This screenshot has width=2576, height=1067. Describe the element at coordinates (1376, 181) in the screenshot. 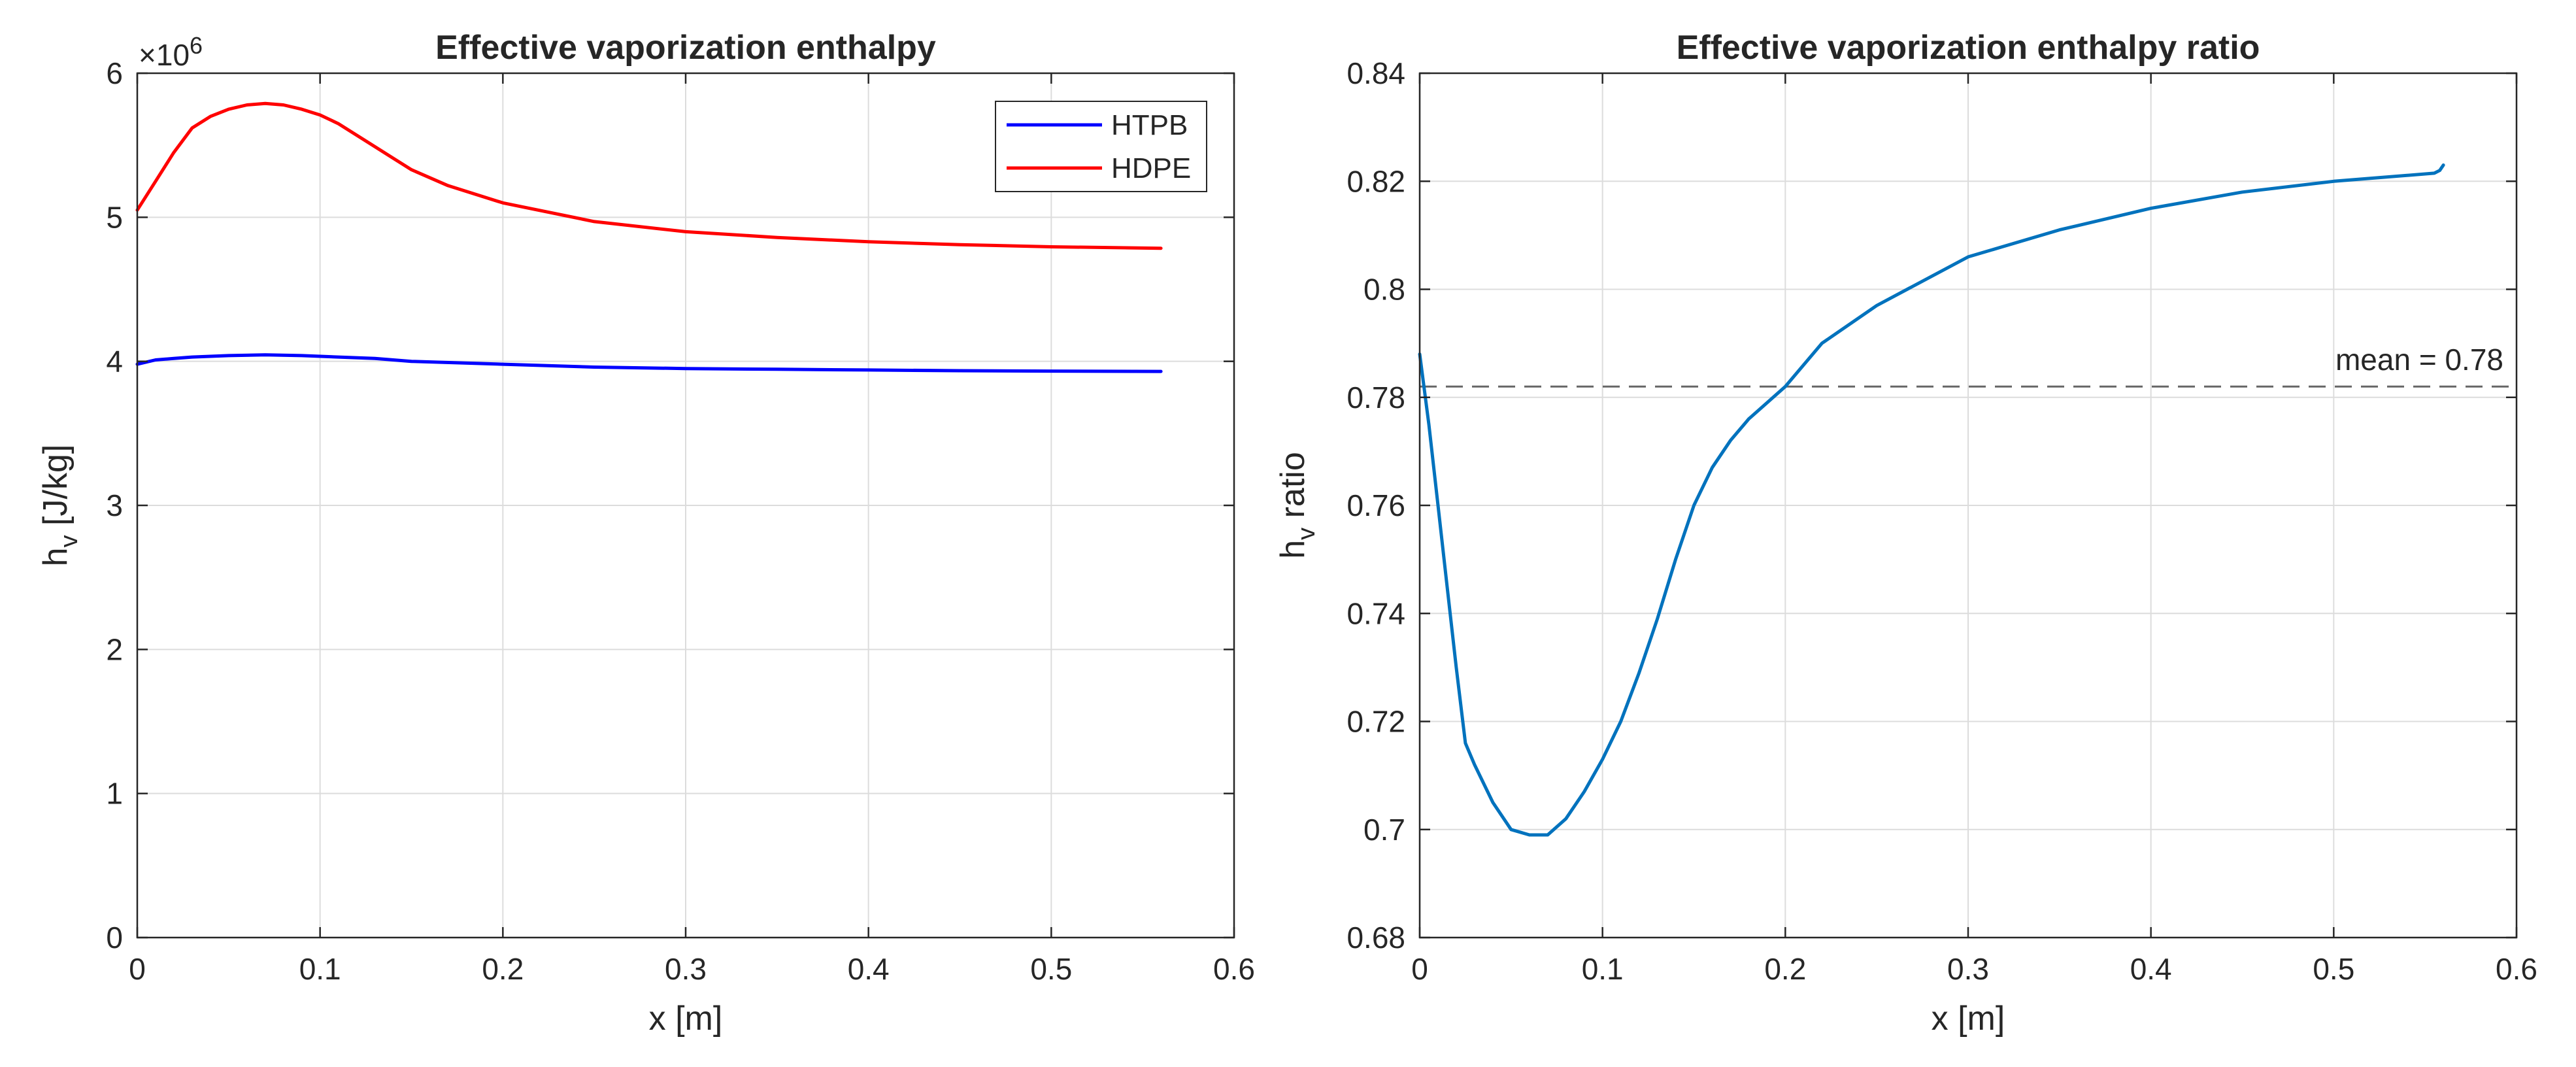

I see `y-tick-label: 0.82` at that location.